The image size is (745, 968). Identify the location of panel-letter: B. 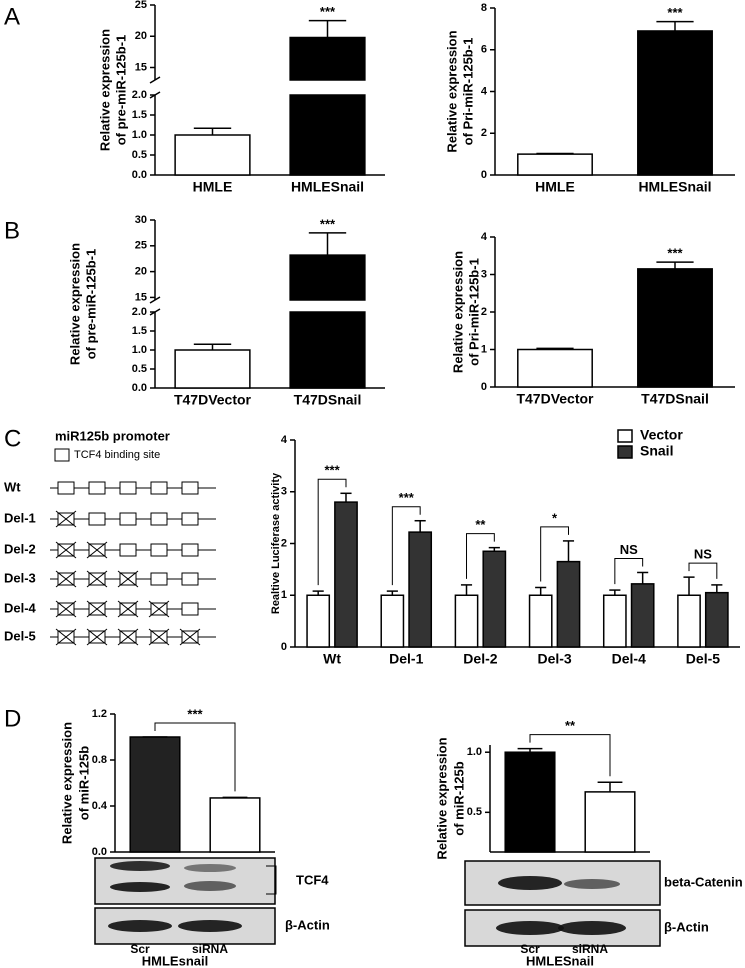
(12, 230).